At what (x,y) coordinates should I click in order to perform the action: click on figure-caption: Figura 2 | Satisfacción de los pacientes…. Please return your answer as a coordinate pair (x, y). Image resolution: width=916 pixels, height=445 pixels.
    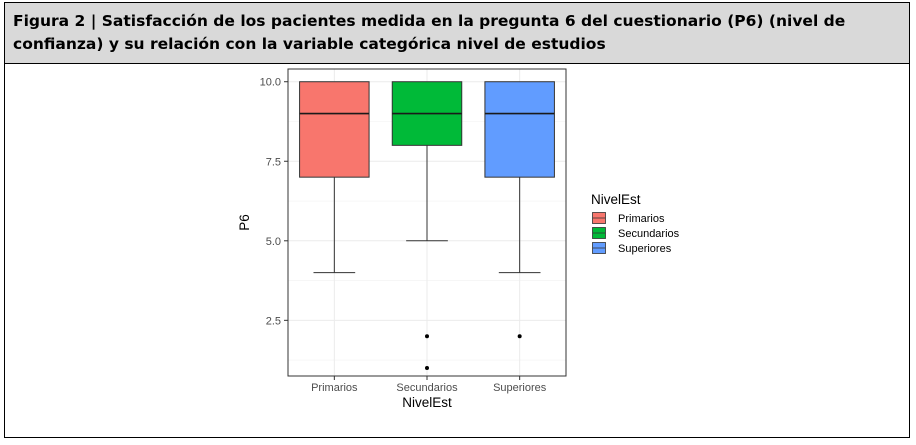
    Looking at the image, I should click on (429, 32).